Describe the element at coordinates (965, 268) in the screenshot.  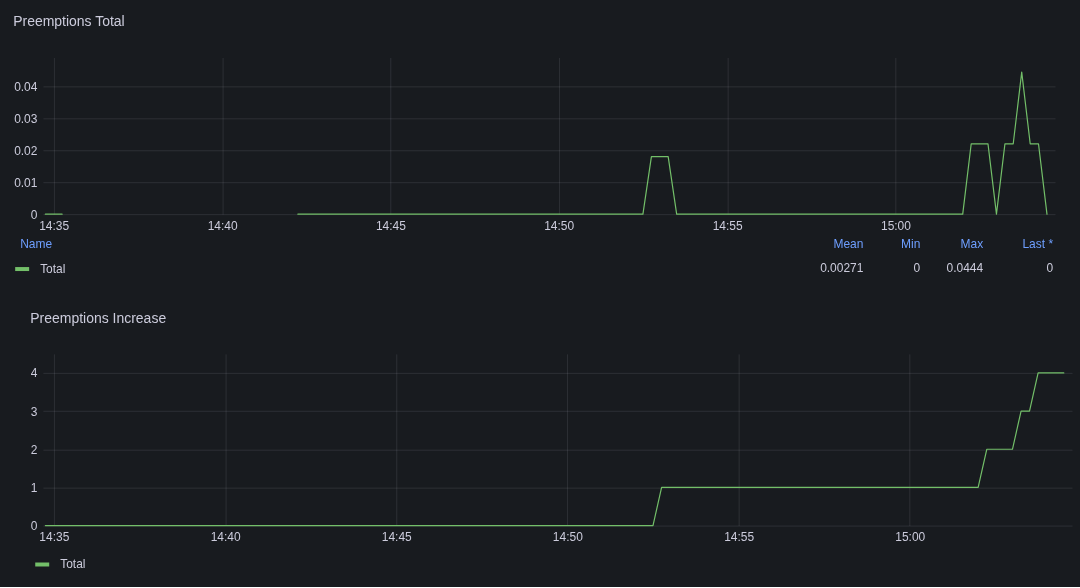
I see `text: 0.0444` at that location.